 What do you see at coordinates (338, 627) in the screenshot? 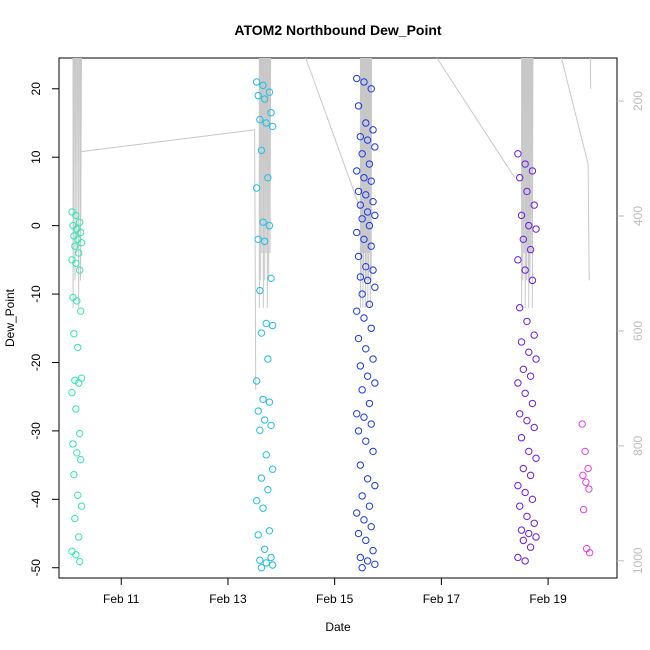
I see `x-axis-label: Date` at bounding box center [338, 627].